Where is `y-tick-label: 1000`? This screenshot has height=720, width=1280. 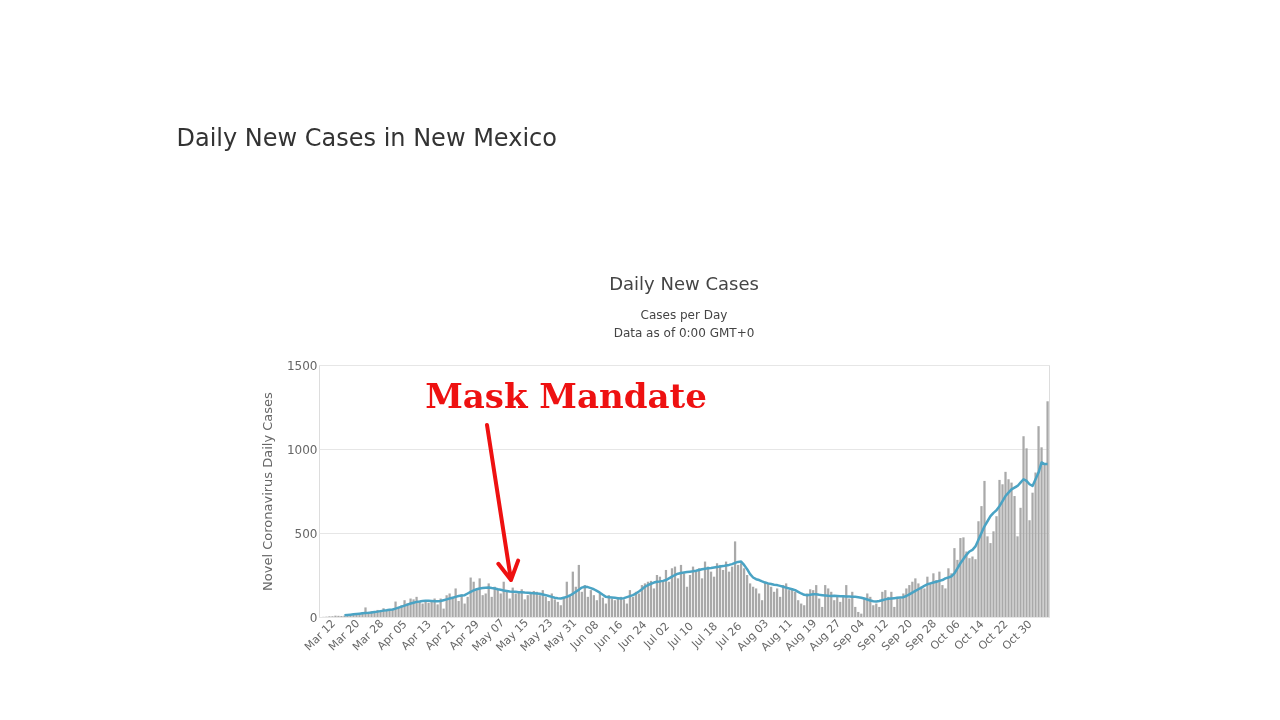
y-tick-label: 1000 is located at coordinates (302, 449).